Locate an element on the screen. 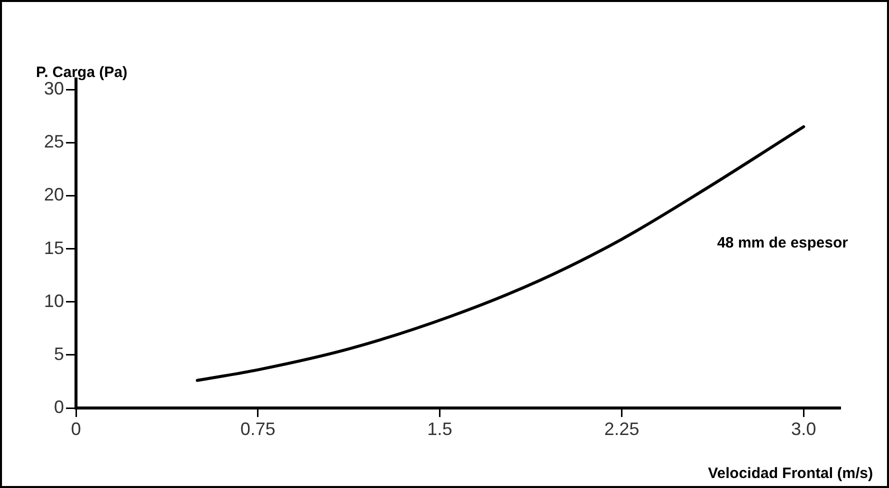  y-tick-label: 5 is located at coordinates (59, 354).